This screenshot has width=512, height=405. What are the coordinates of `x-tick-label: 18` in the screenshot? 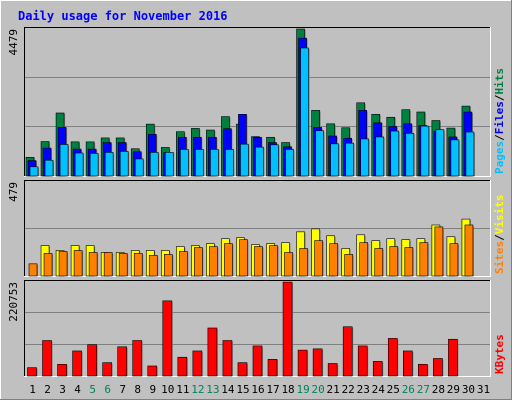 It's located at (287, 389).